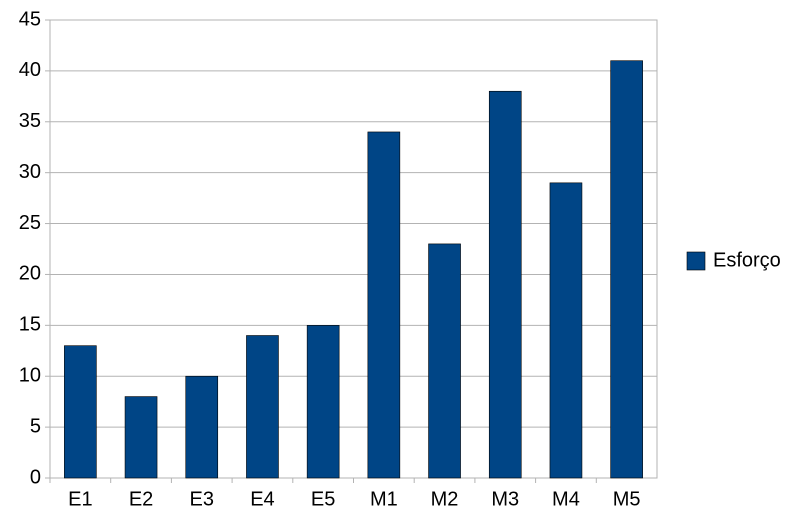  What do you see at coordinates (30, 19) in the screenshot?
I see `y-tick-label: 45` at bounding box center [30, 19].